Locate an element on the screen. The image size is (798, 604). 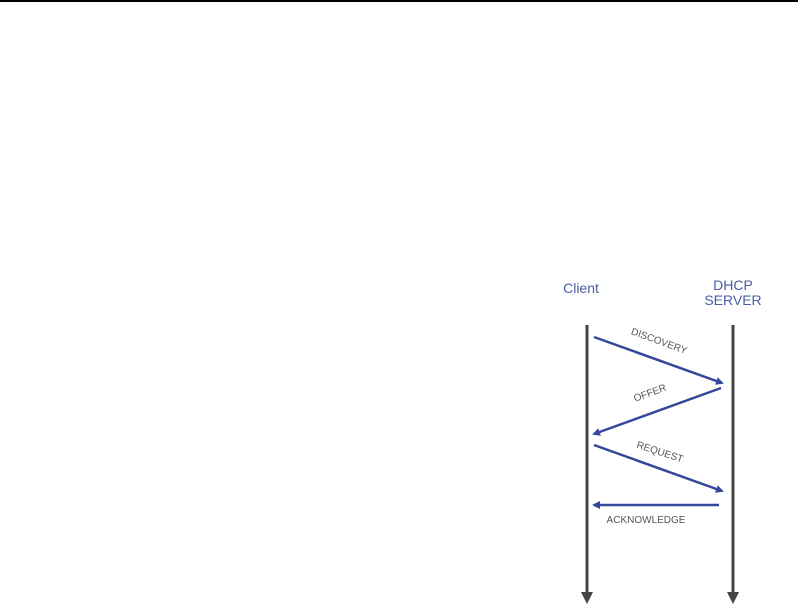
acknowledge-label: ACKNOWLEDGE is located at coordinates (646, 520).